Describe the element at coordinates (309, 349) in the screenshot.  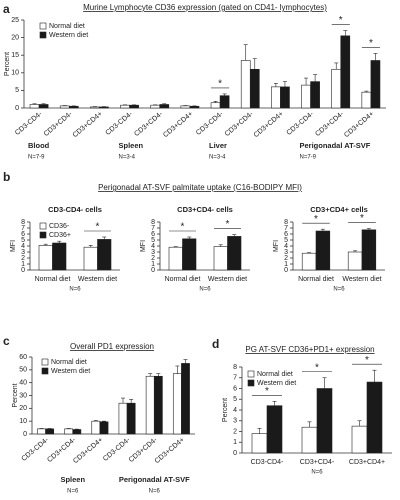
I see `chart-title: PG AT-SVF CD36+PD1+ expression` at that location.